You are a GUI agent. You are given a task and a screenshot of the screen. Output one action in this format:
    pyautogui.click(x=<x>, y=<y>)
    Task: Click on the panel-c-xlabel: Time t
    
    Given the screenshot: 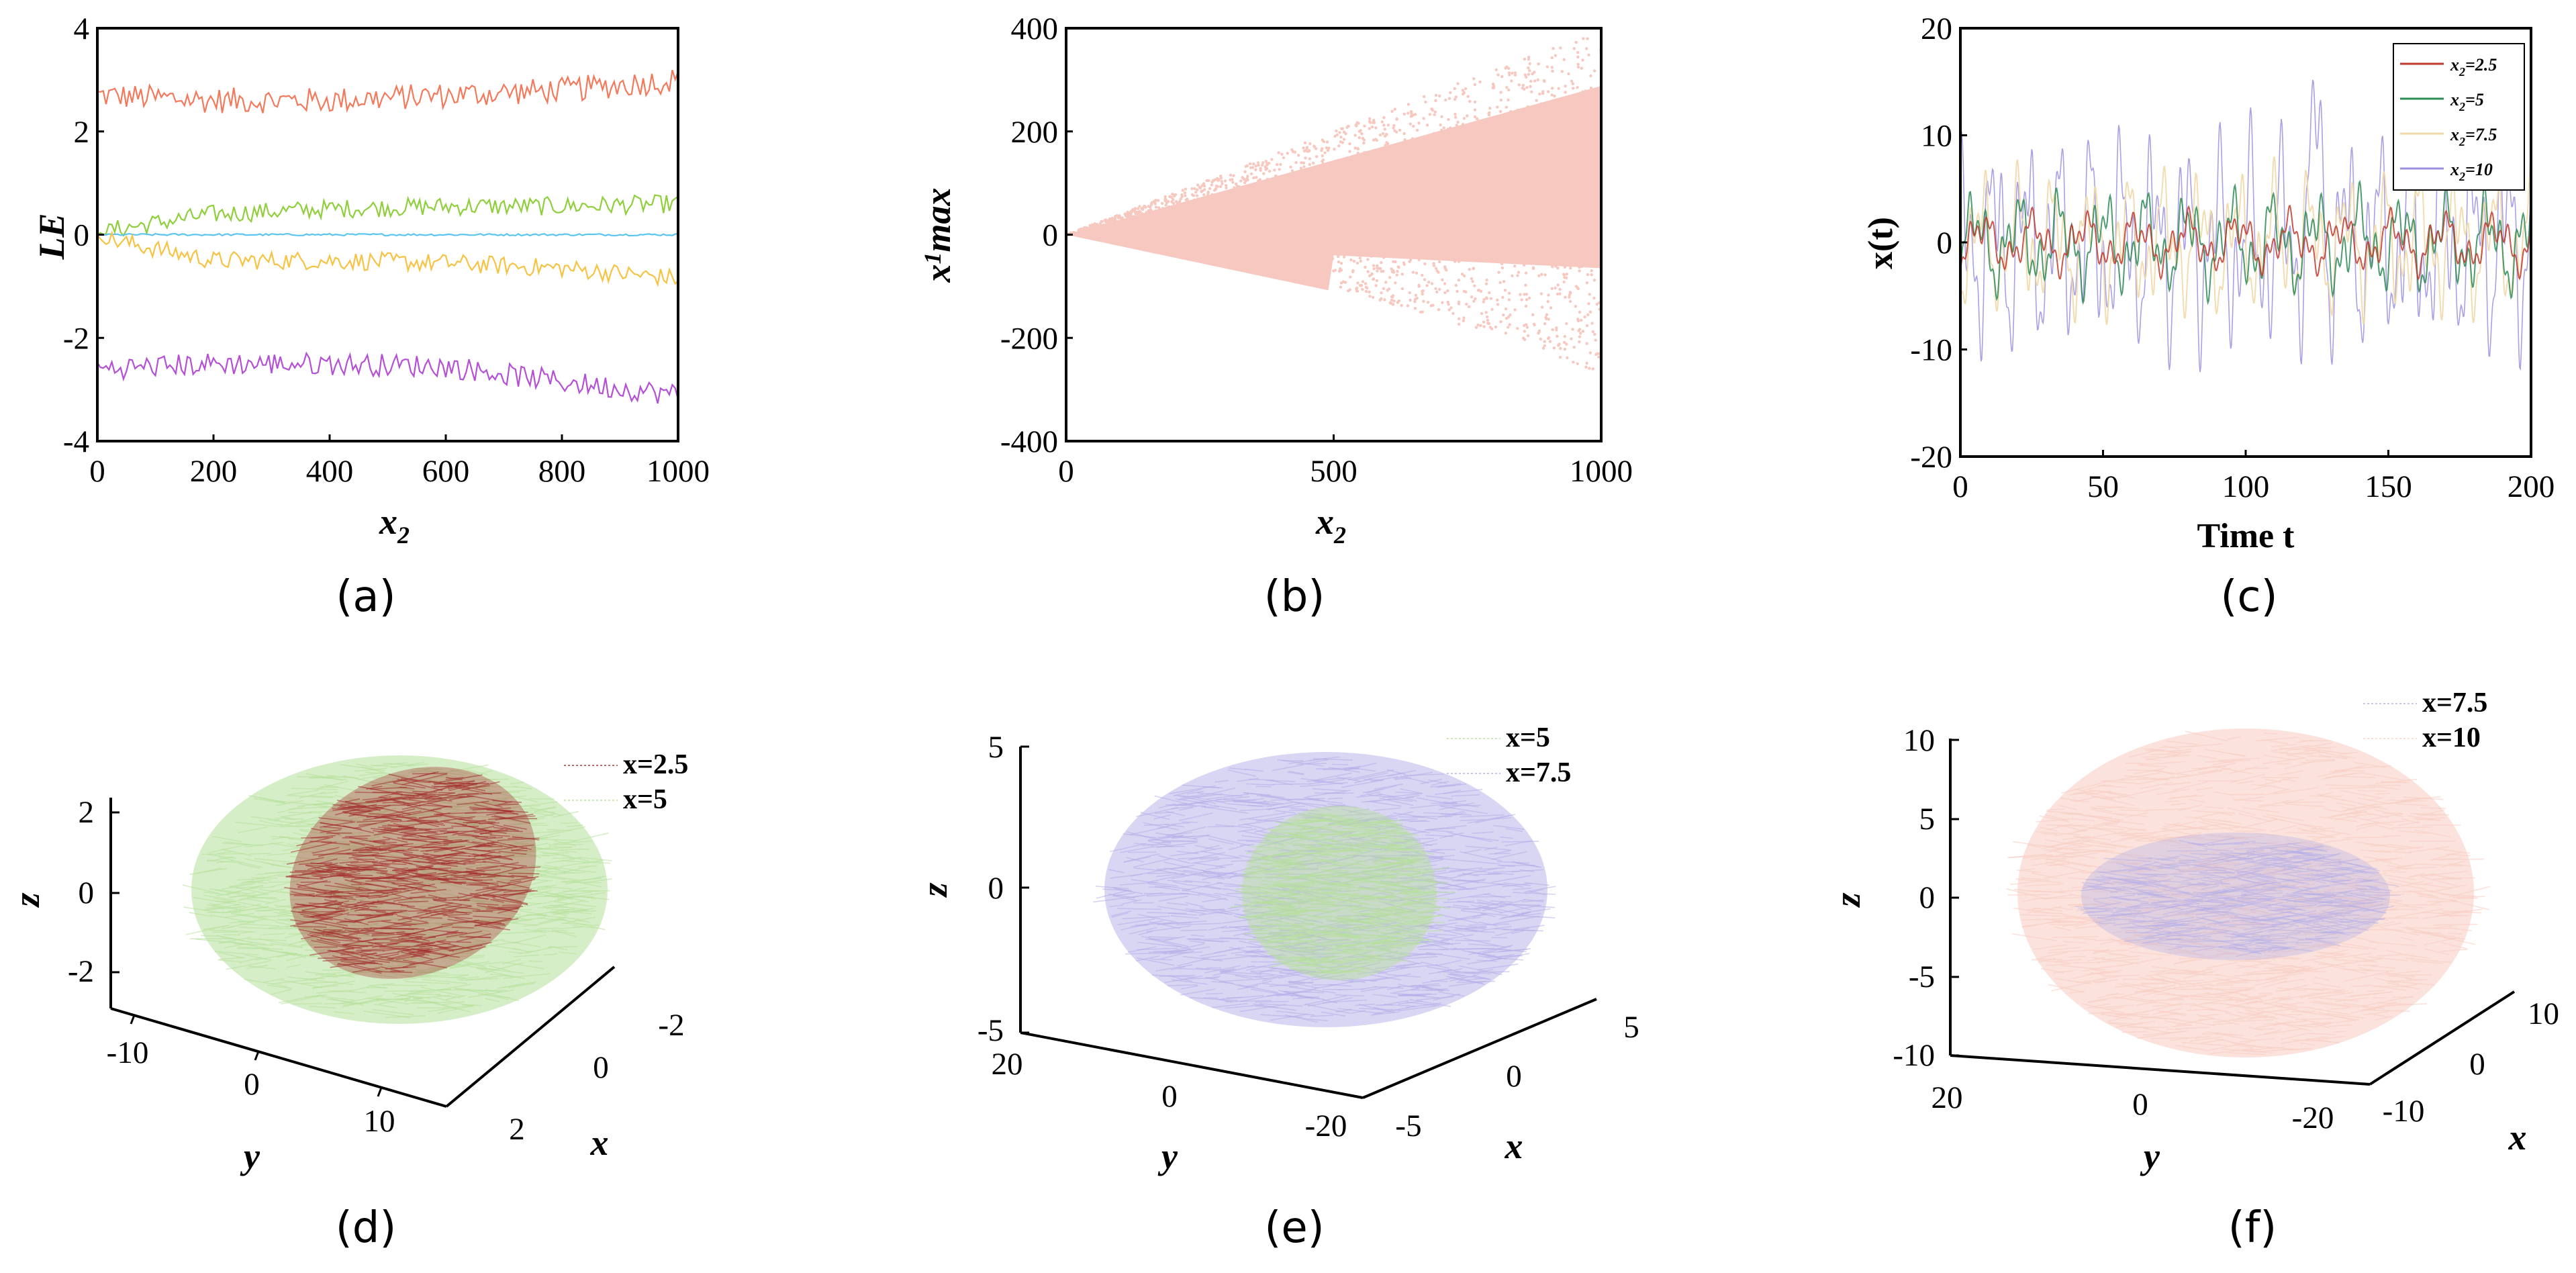 What is the action you would take?
    pyautogui.click(x=2246, y=536)
    